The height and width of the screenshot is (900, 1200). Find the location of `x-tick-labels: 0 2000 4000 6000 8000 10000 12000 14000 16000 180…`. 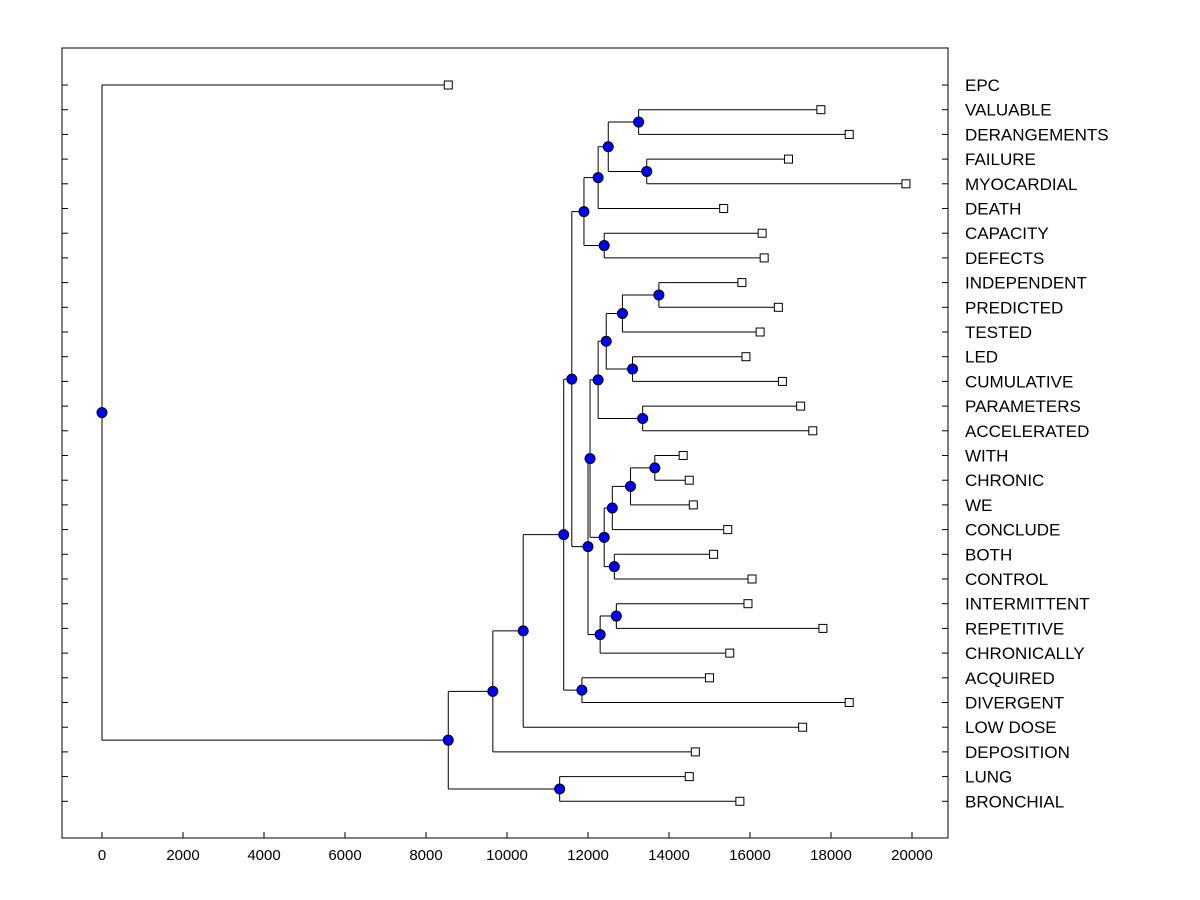

x-tick-labels: 0 2000 4000 6000 8000 10000 12000 14000 16000 180… is located at coordinates (515, 855).